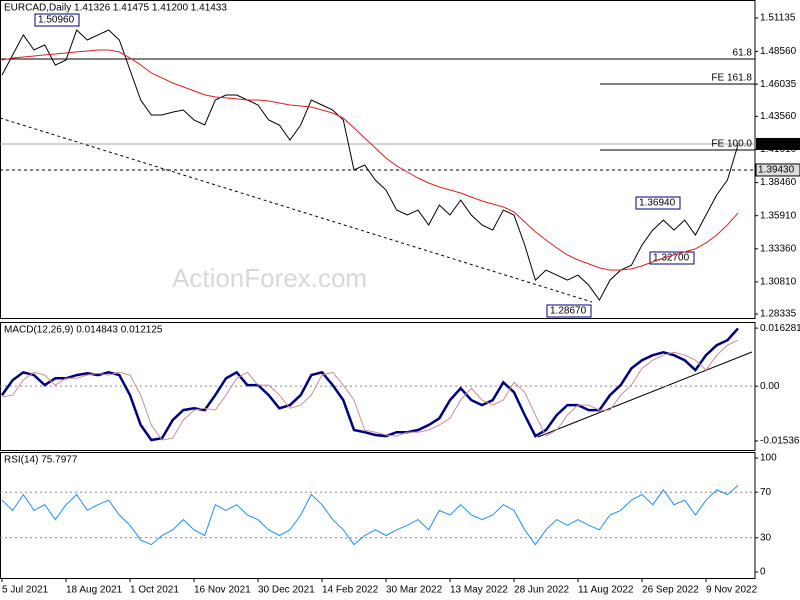  I want to click on y-tick-label: 0.016281, so click(780, 328).